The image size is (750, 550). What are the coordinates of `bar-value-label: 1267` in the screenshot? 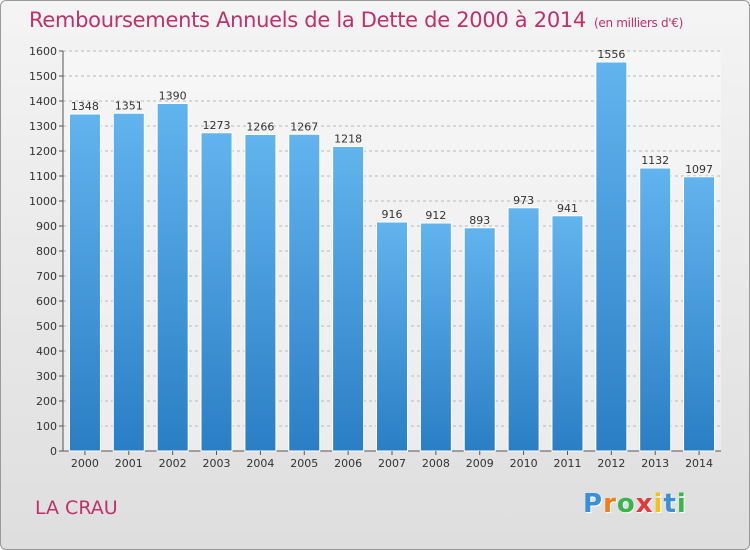 It's located at (304, 126).